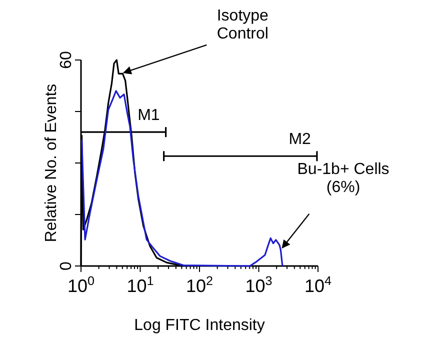 This screenshot has height=345, width=422. I want to click on x-tick-label: 10$^{2}$, so click(200, 285).